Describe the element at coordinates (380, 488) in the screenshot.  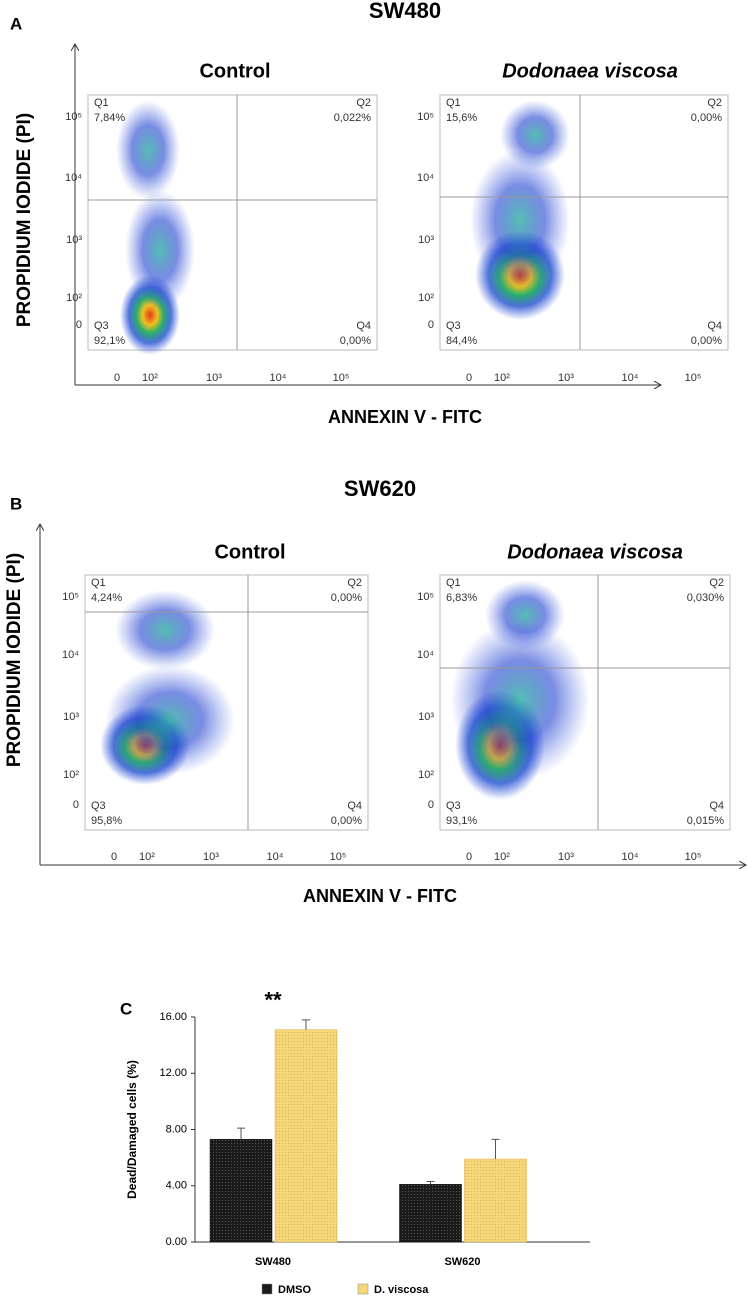
I see `panel-title: SW620` at that location.